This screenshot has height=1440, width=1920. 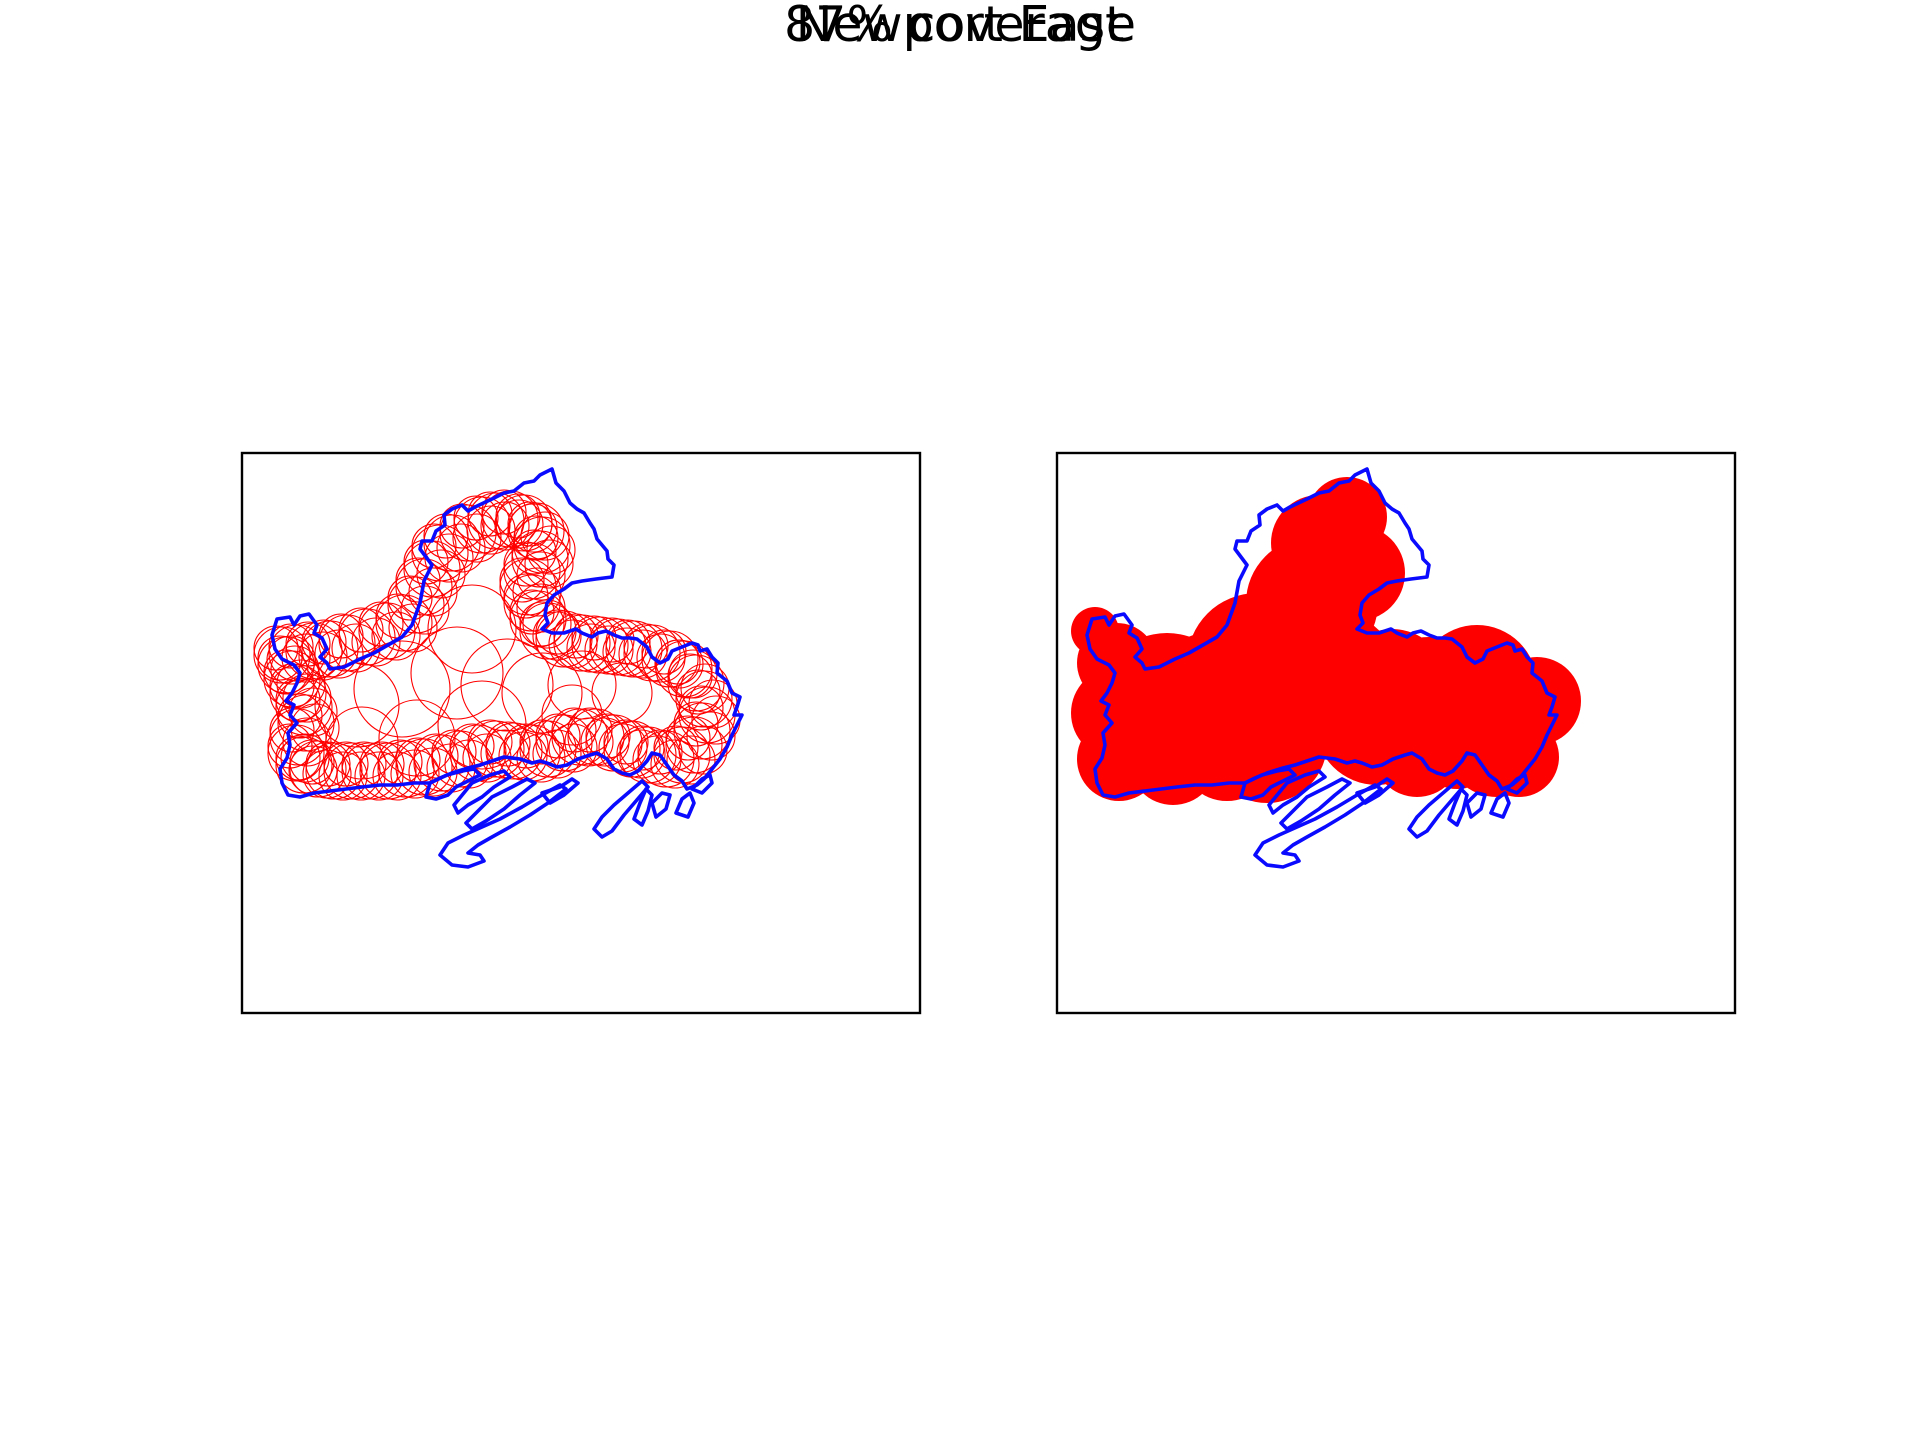 I want to click on map-canvas-filled, so click(x=1396, y=733).